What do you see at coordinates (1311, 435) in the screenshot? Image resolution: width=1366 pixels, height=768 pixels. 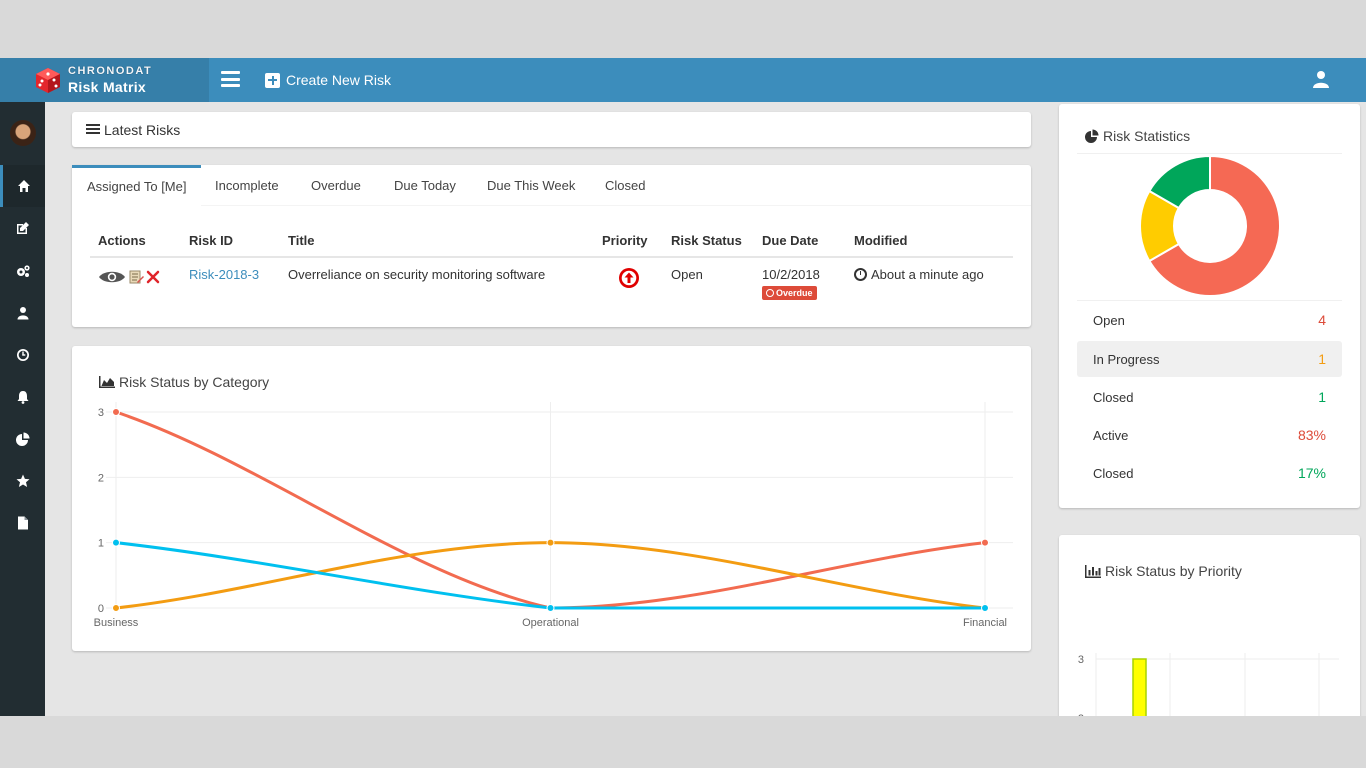 I see `stat-value: 83%` at bounding box center [1311, 435].